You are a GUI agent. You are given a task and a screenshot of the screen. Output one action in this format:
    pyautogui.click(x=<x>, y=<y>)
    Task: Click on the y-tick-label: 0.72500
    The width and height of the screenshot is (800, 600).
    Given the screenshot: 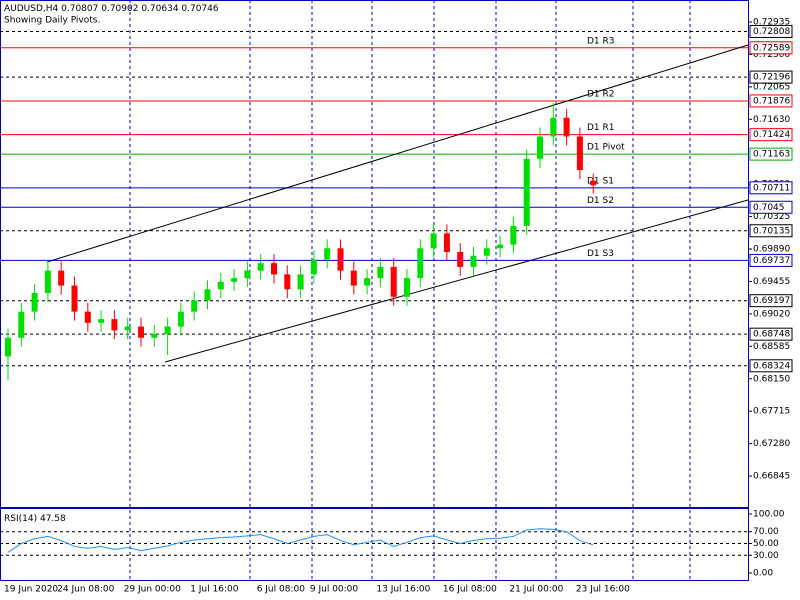 What is the action you would take?
    pyautogui.click(x=771, y=55)
    